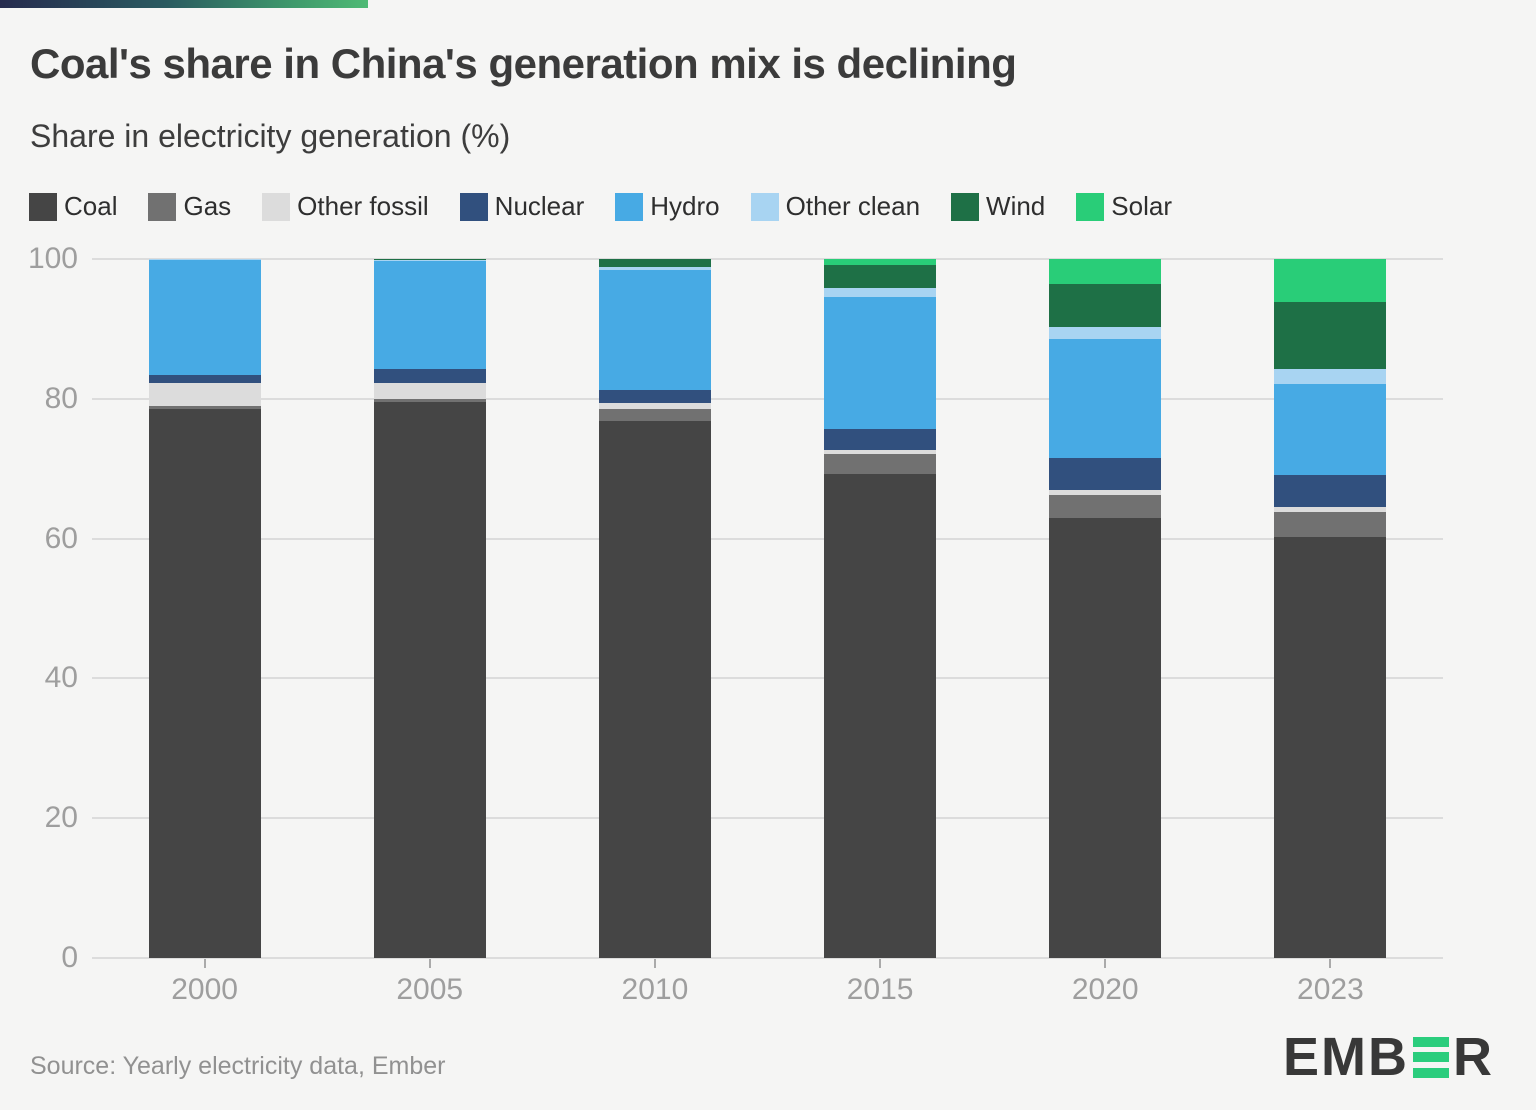 Image resolution: width=1536 pixels, height=1110 pixels. What do you see at coordinates (1330, 963) in the screenshot?
I see `x-axis-tick-2023` at bounding box center [1330, 963].